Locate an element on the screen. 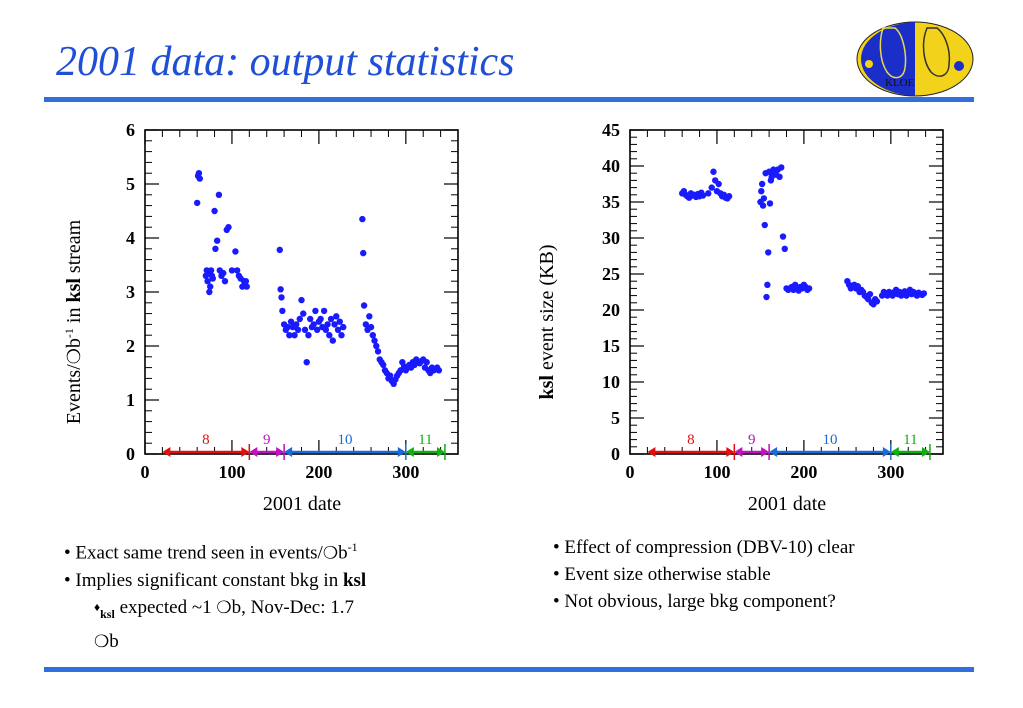  y-tick-label: 40 is located at coordinates (611, 166).